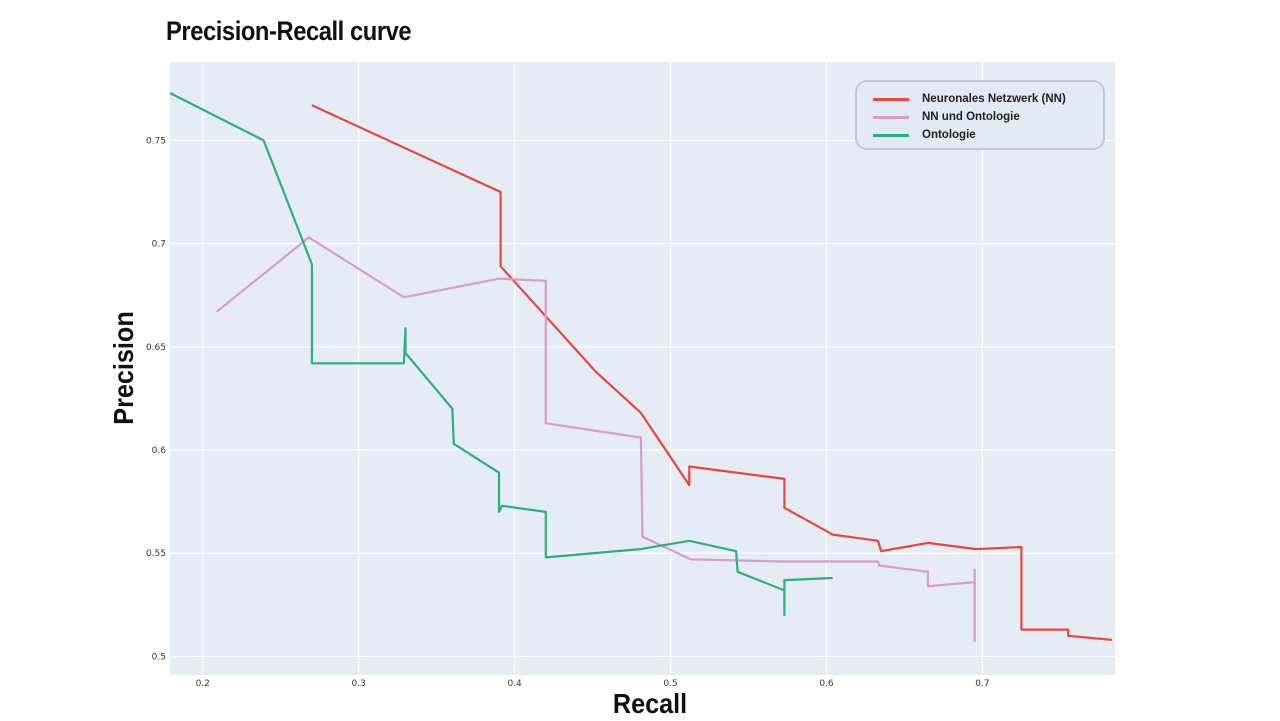 Image resolution: width=1280 pixels, height=721 pixels. What do you see at coordinates (289, 31) in the screenshot?
I see `chart-title: Precision-Recall curve` at bounding box center [289, 31].